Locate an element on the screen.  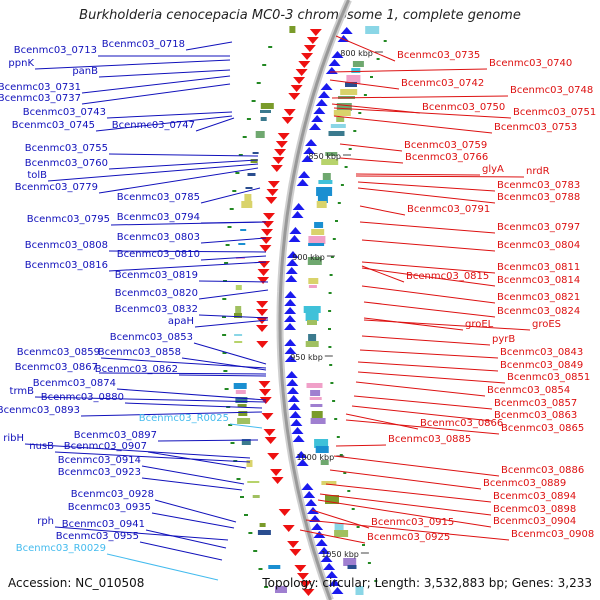
right-gene-label: Bcenmc03_0766 is located at coordinates (446, 157).